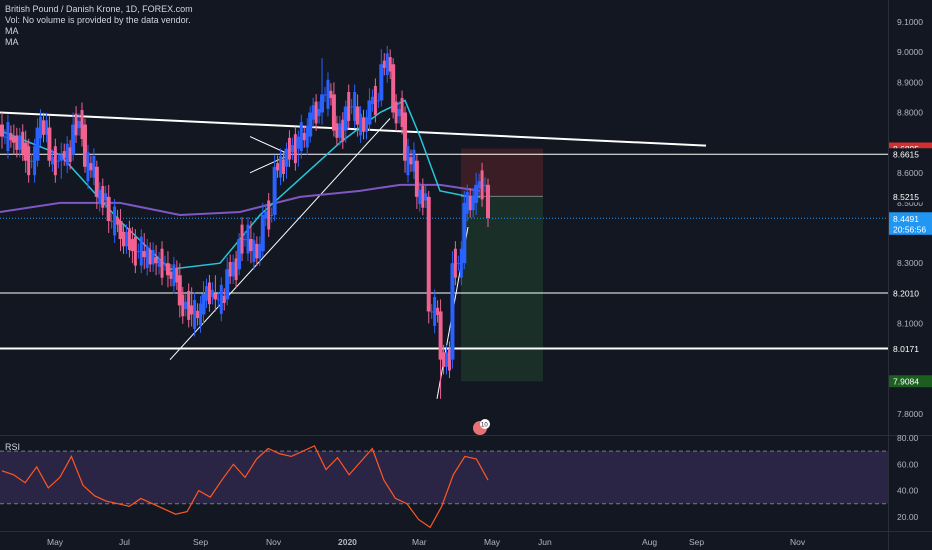 Image resolution: width=932 pixels, height=550 pixels. Describe the element at coordinates (280, 239) in the screenshot. I see `ascending-trendline` at that location.